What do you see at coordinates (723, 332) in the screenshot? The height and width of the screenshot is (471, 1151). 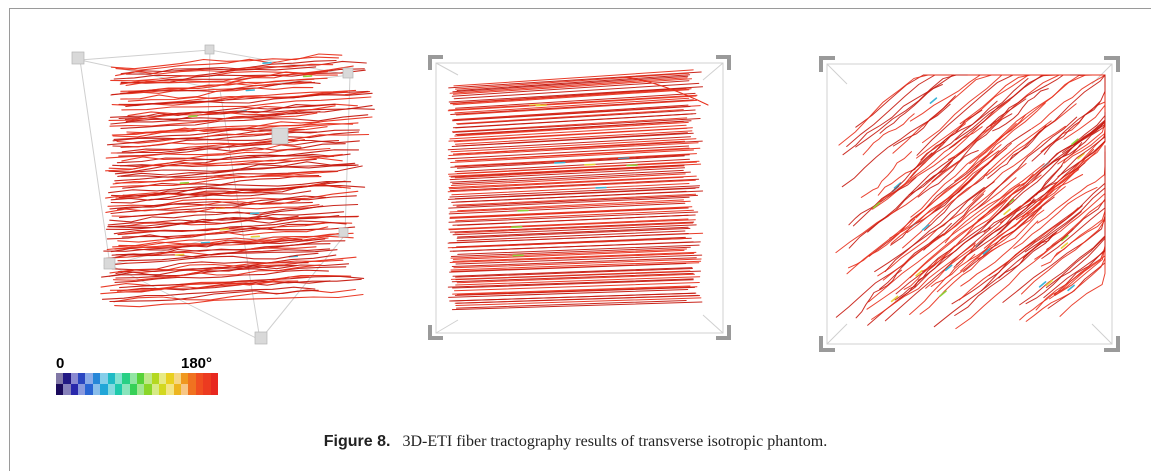 I see `corner-bracket-icon` at bounding box center [723, 332].